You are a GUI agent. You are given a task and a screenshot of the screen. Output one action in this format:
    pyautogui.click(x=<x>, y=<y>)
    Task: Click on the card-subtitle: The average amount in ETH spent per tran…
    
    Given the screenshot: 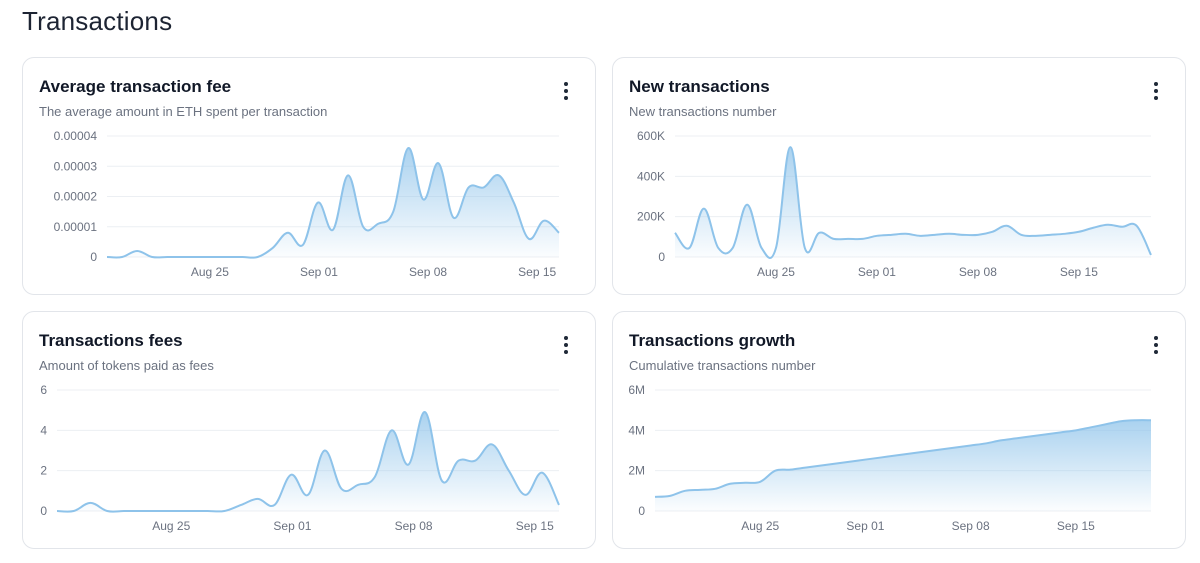 What is the action you would take?
    pyautogui.click(x=183, y=111)
    